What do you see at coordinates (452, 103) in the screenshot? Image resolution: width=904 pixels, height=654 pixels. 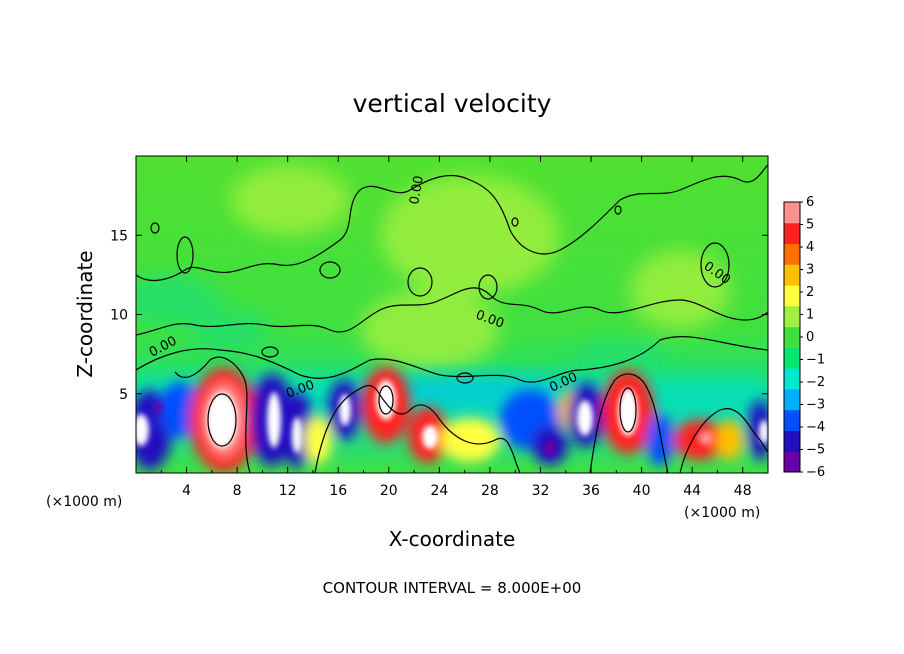 I see `chart-title: vertical velocity` at bounding box center [452, 103].